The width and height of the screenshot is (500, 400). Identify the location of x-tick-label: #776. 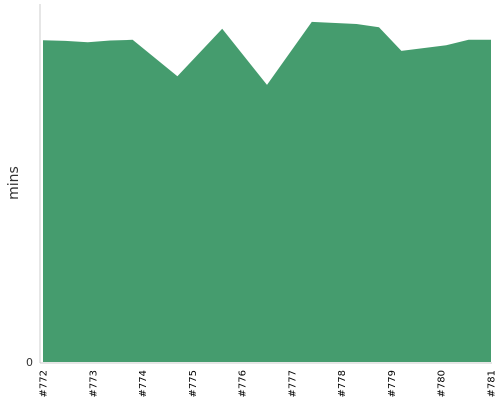
(243, 383).